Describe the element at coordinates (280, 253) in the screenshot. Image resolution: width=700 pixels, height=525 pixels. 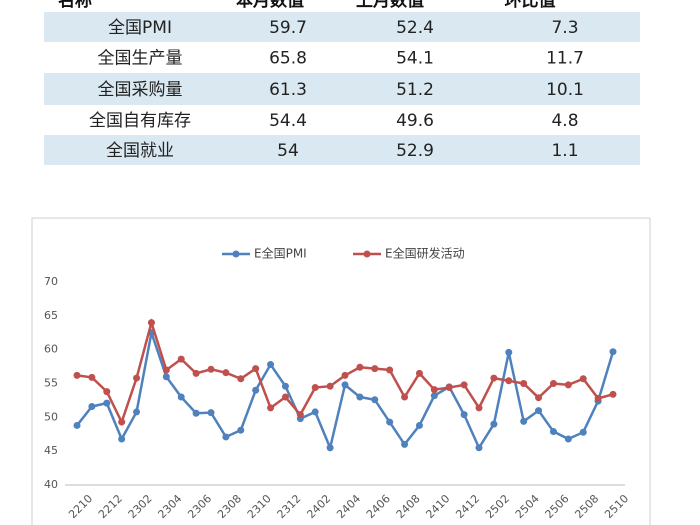
I see `legend-label: E全国PMI` at that location.